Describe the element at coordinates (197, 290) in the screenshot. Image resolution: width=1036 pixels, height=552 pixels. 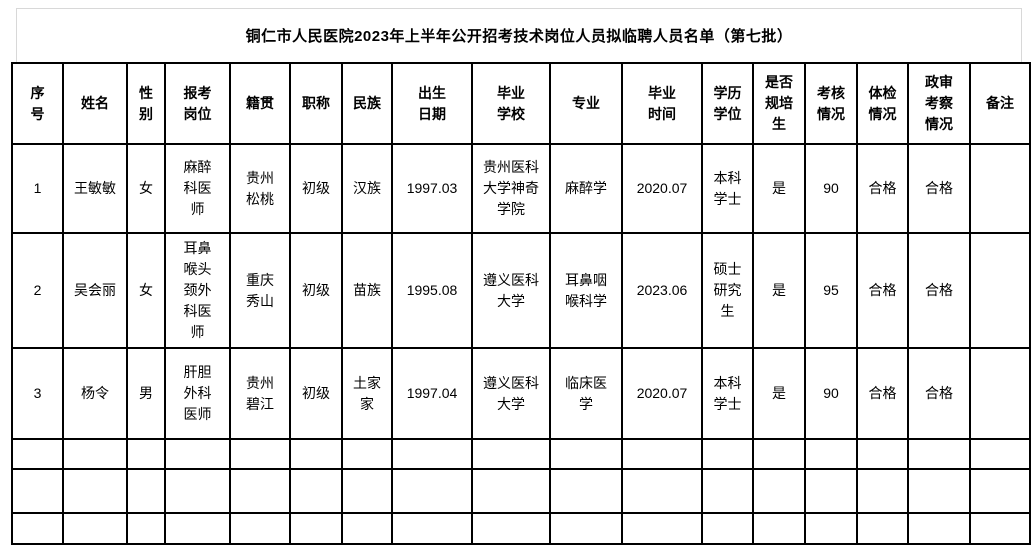
I see `table-cell: 耳鼻 喉头 颈外 科医 师` at that location.